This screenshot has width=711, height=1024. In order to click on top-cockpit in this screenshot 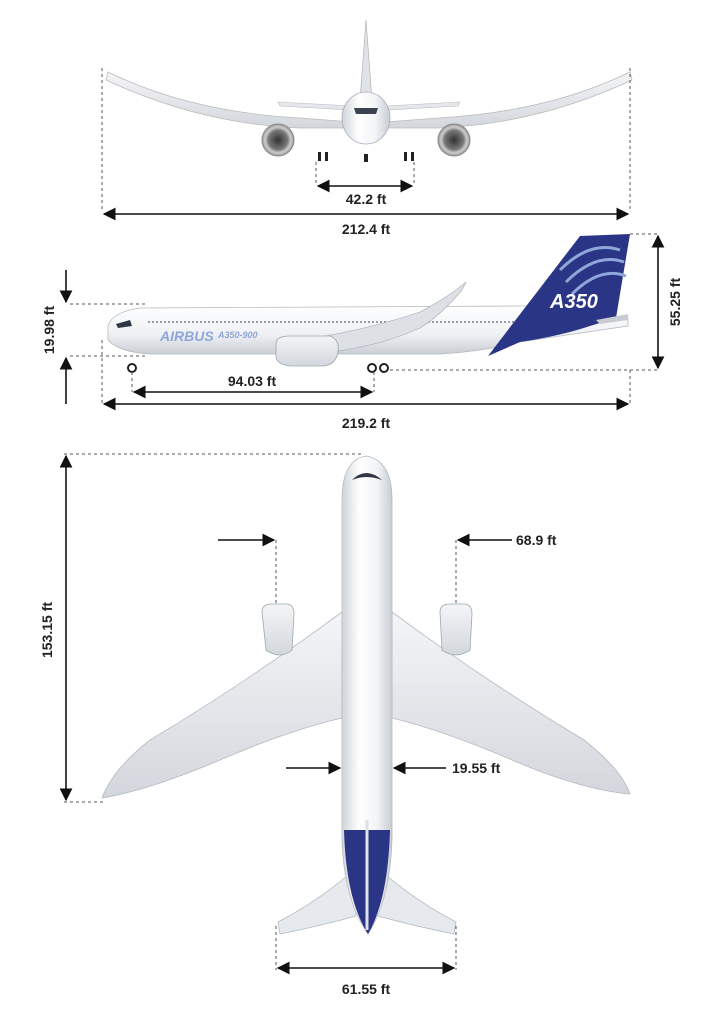, I will do `click(367, 476)`.